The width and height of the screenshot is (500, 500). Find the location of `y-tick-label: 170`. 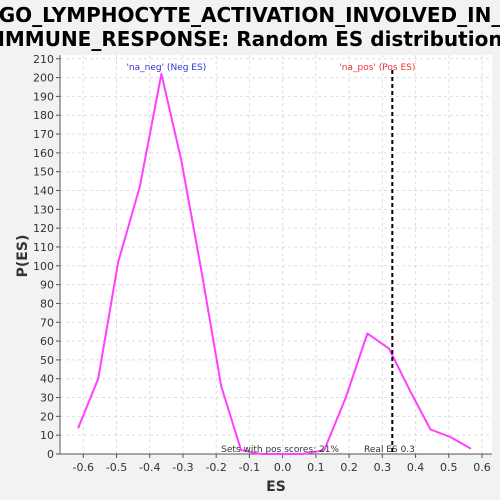

y-tick-label: 170 is located at coordinates (43, 134).